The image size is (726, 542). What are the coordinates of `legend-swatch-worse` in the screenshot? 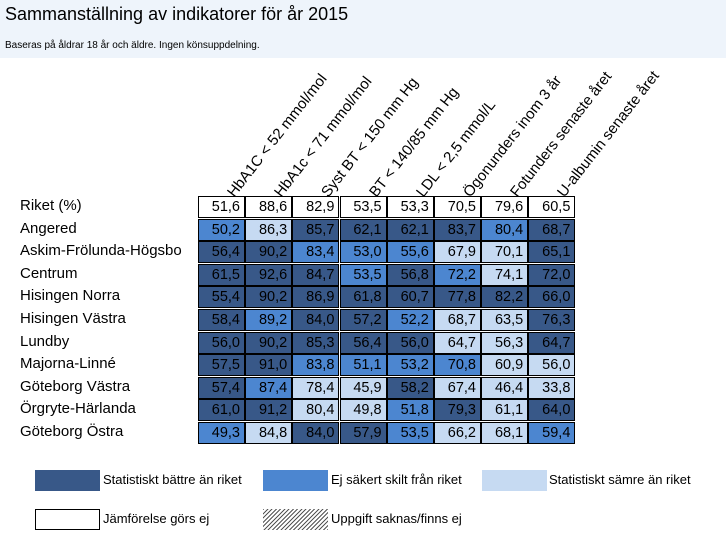 It's located at (514, 480).